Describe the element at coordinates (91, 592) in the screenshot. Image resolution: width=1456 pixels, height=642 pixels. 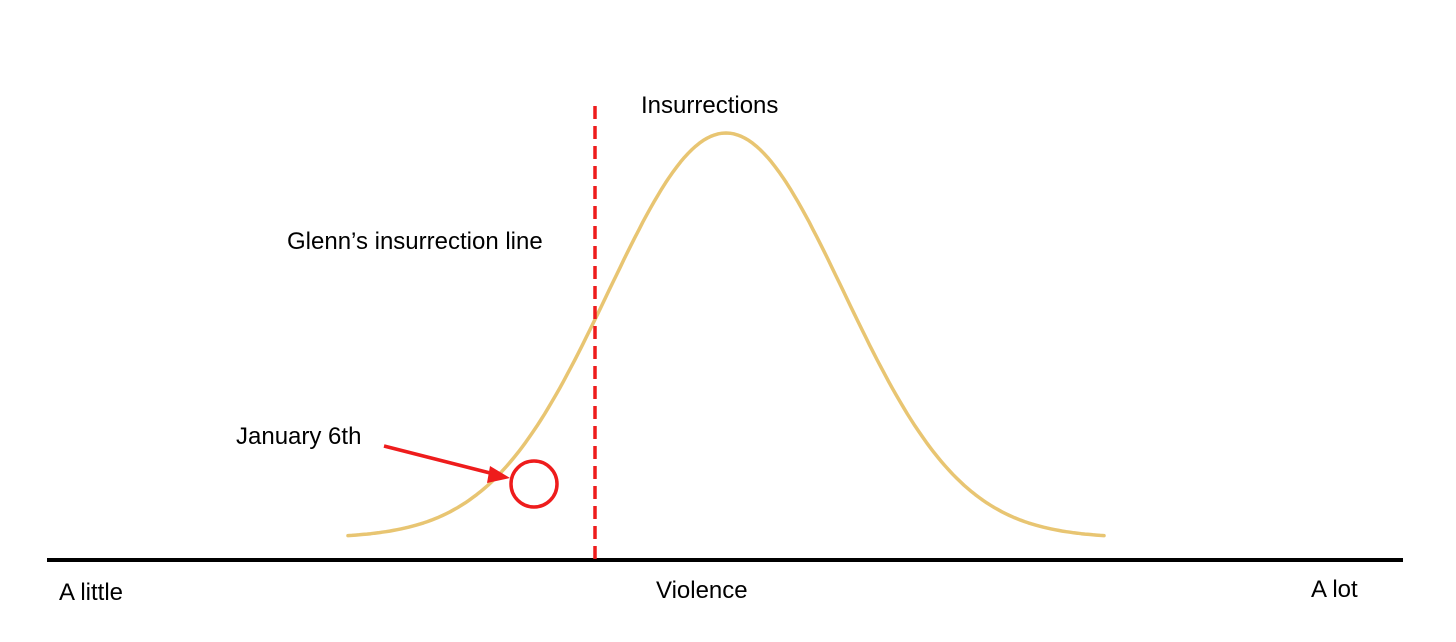
I see `axis-left-label: A little` at that location.